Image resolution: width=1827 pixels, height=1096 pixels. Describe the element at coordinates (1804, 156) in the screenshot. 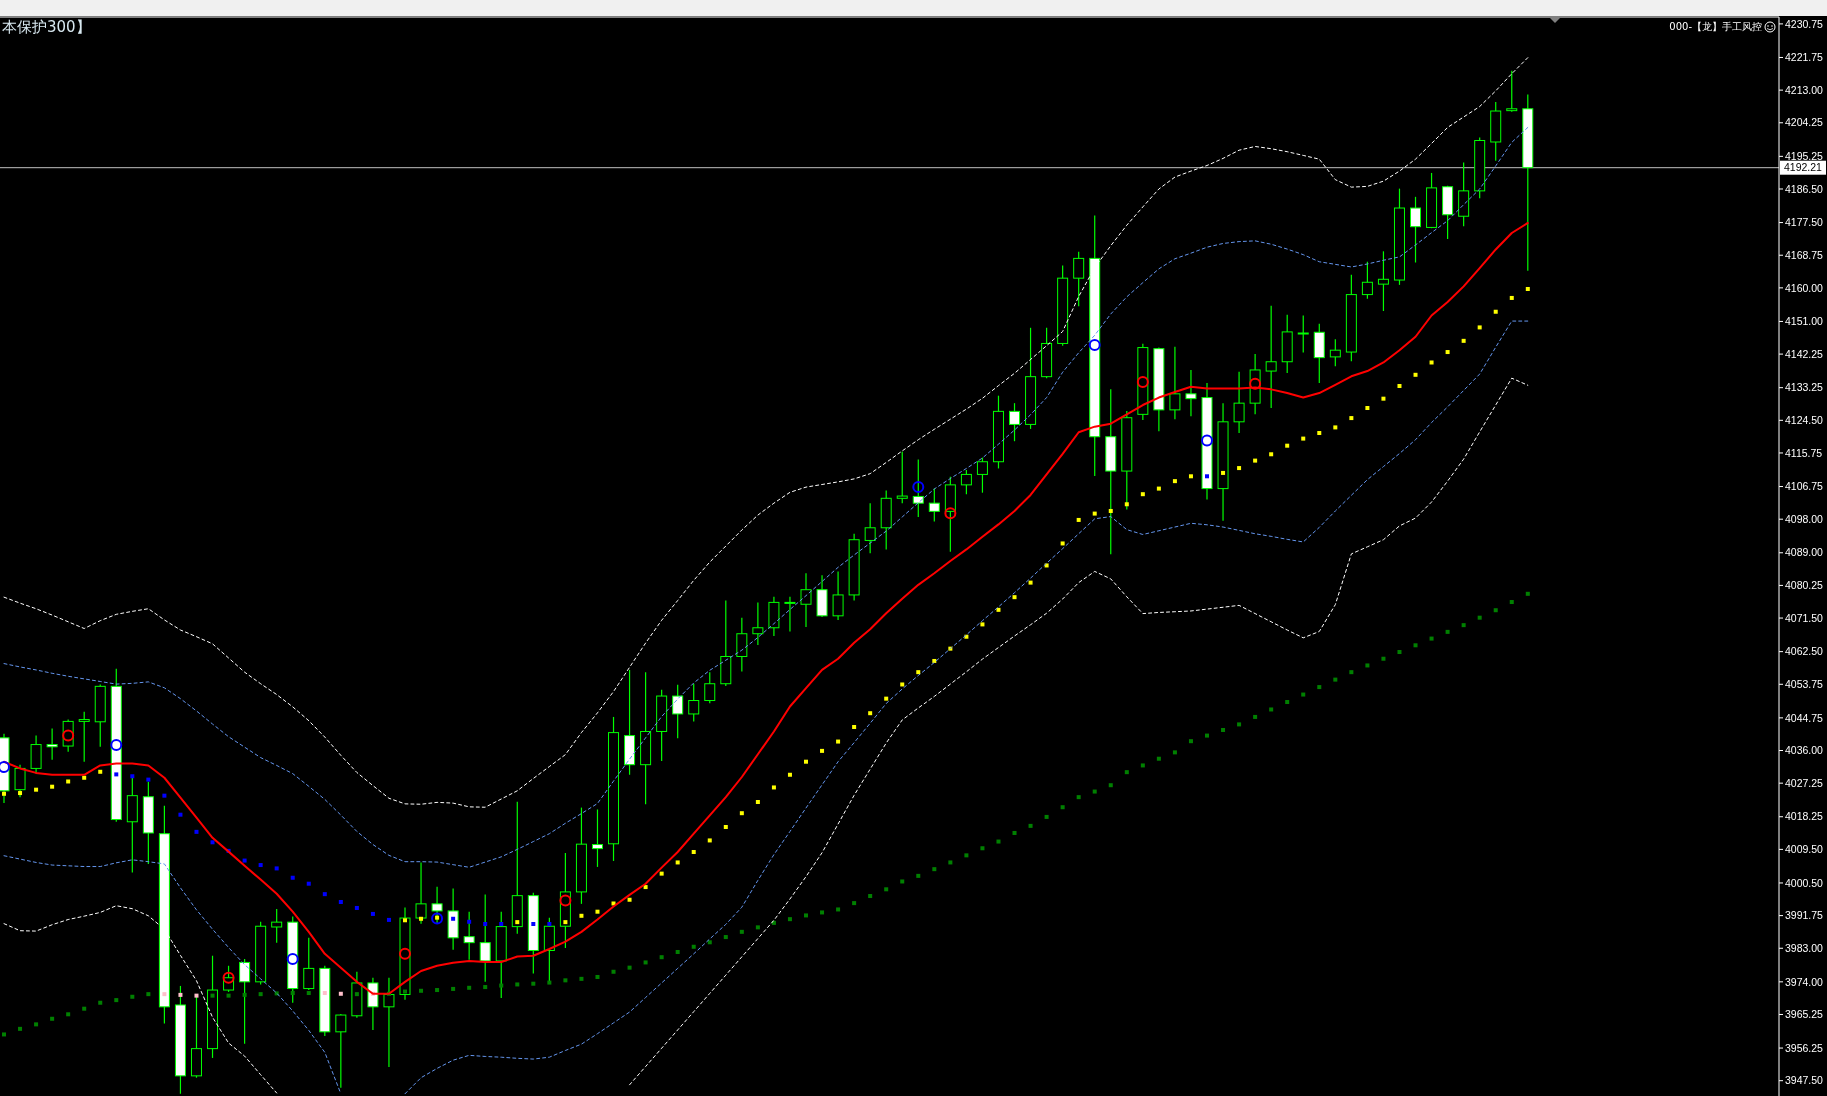

I see `y-tick-label: 4195.25` at that location.